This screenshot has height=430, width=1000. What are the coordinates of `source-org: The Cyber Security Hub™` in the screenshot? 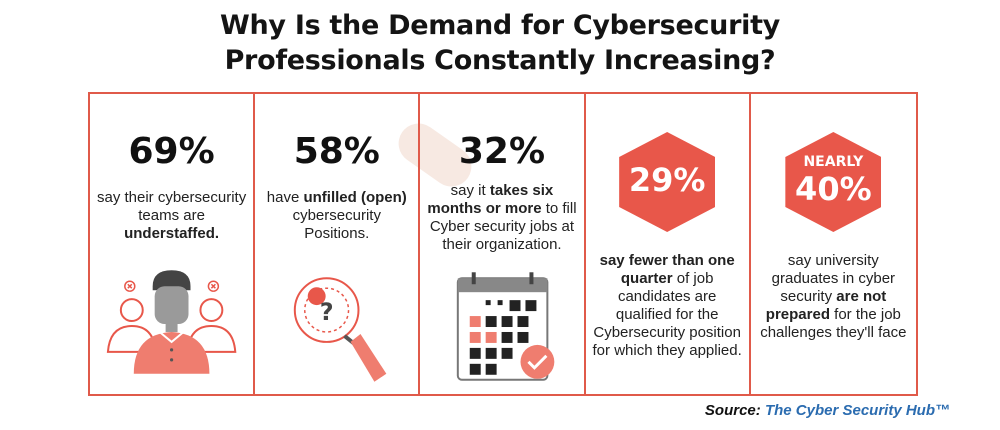 It's located at (857, 410).